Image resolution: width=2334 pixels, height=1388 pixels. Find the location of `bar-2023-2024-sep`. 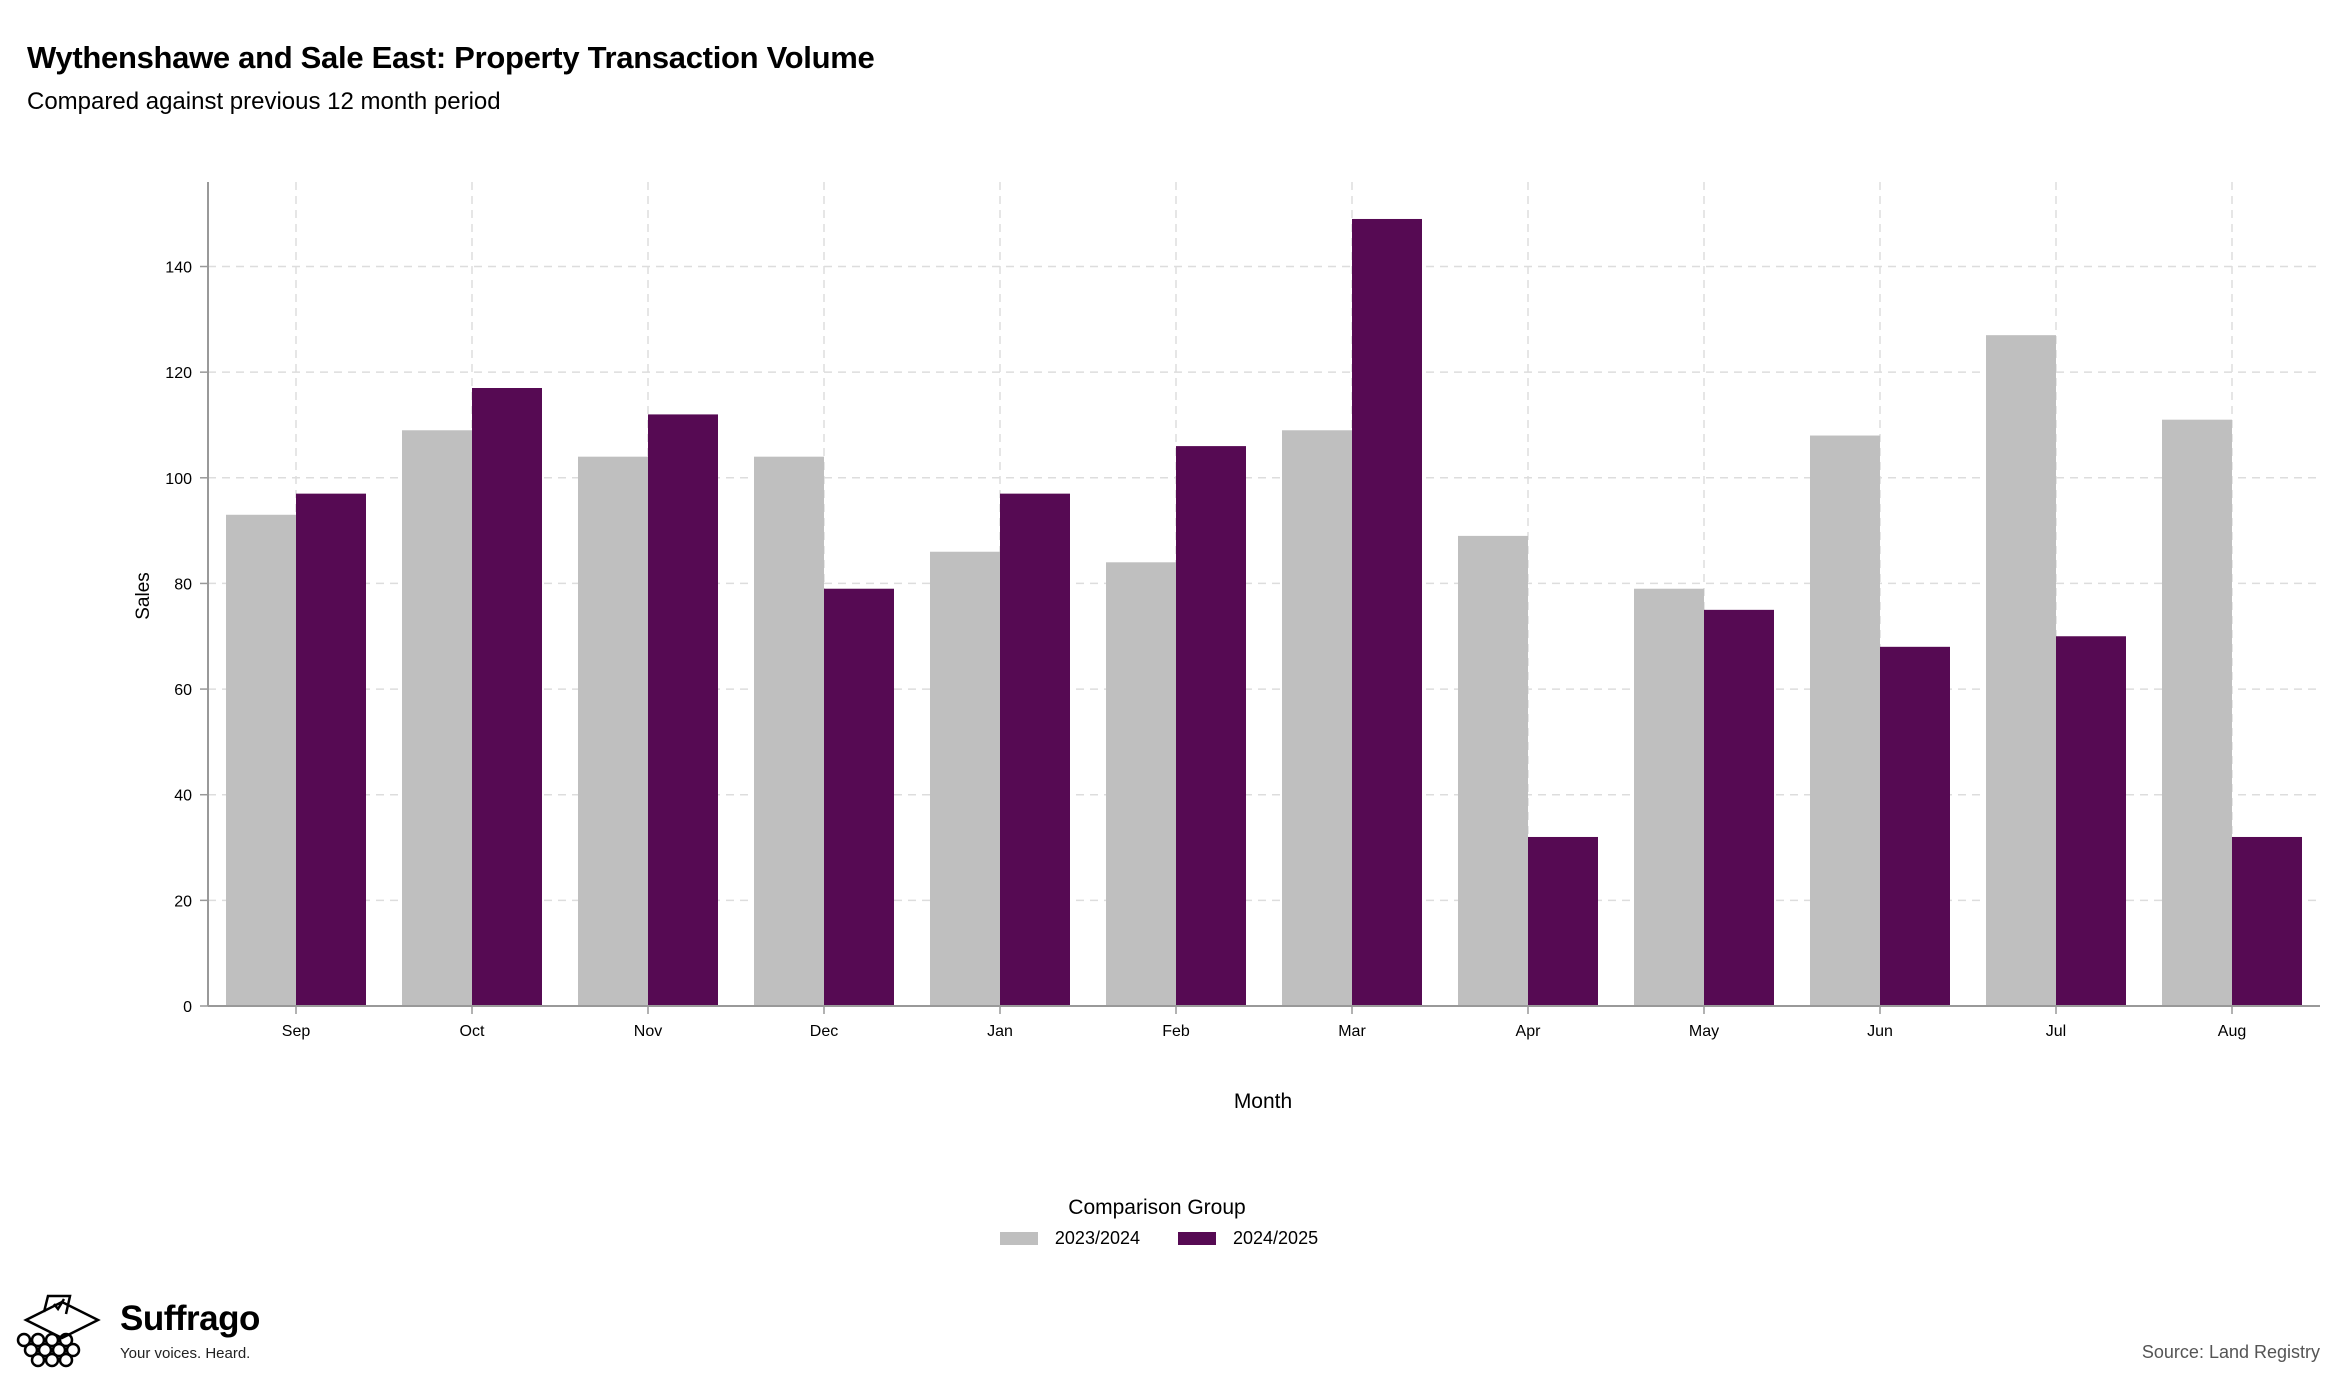

bar-2023-2024-sep is located at coordinates (261, 760).